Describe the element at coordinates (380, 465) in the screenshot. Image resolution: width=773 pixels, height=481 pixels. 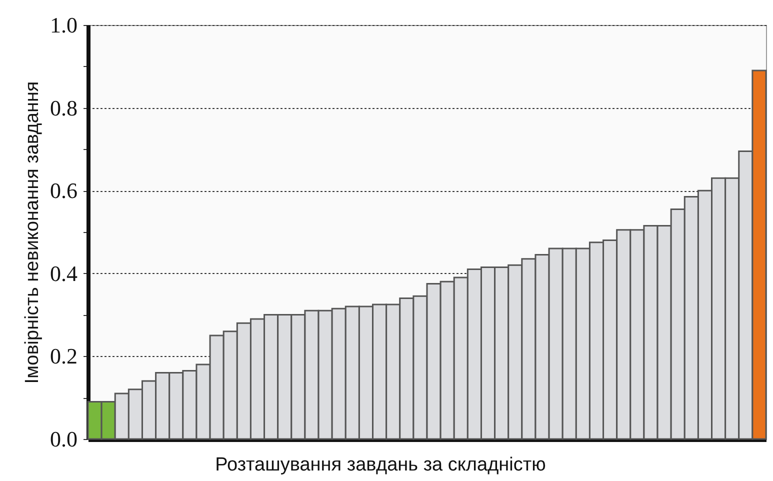
I see `x-axis-title: Розташування завдань за складністю` at that location.